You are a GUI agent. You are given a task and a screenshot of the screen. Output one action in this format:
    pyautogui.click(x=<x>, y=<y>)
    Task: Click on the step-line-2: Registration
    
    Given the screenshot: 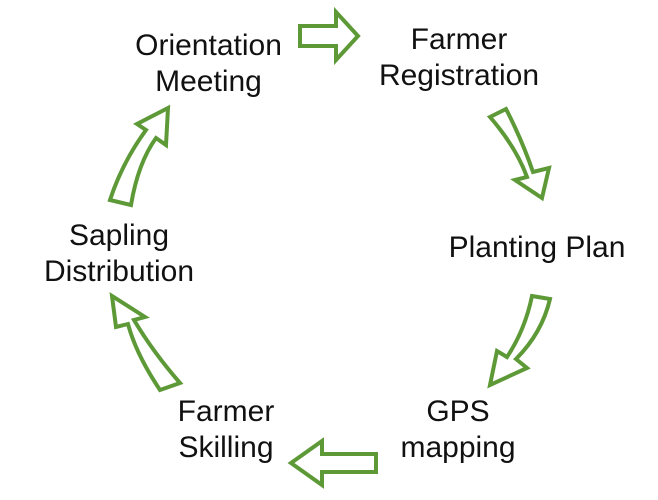 What is the action you would take?
    pyautogui.click(x=459, y=75)
    